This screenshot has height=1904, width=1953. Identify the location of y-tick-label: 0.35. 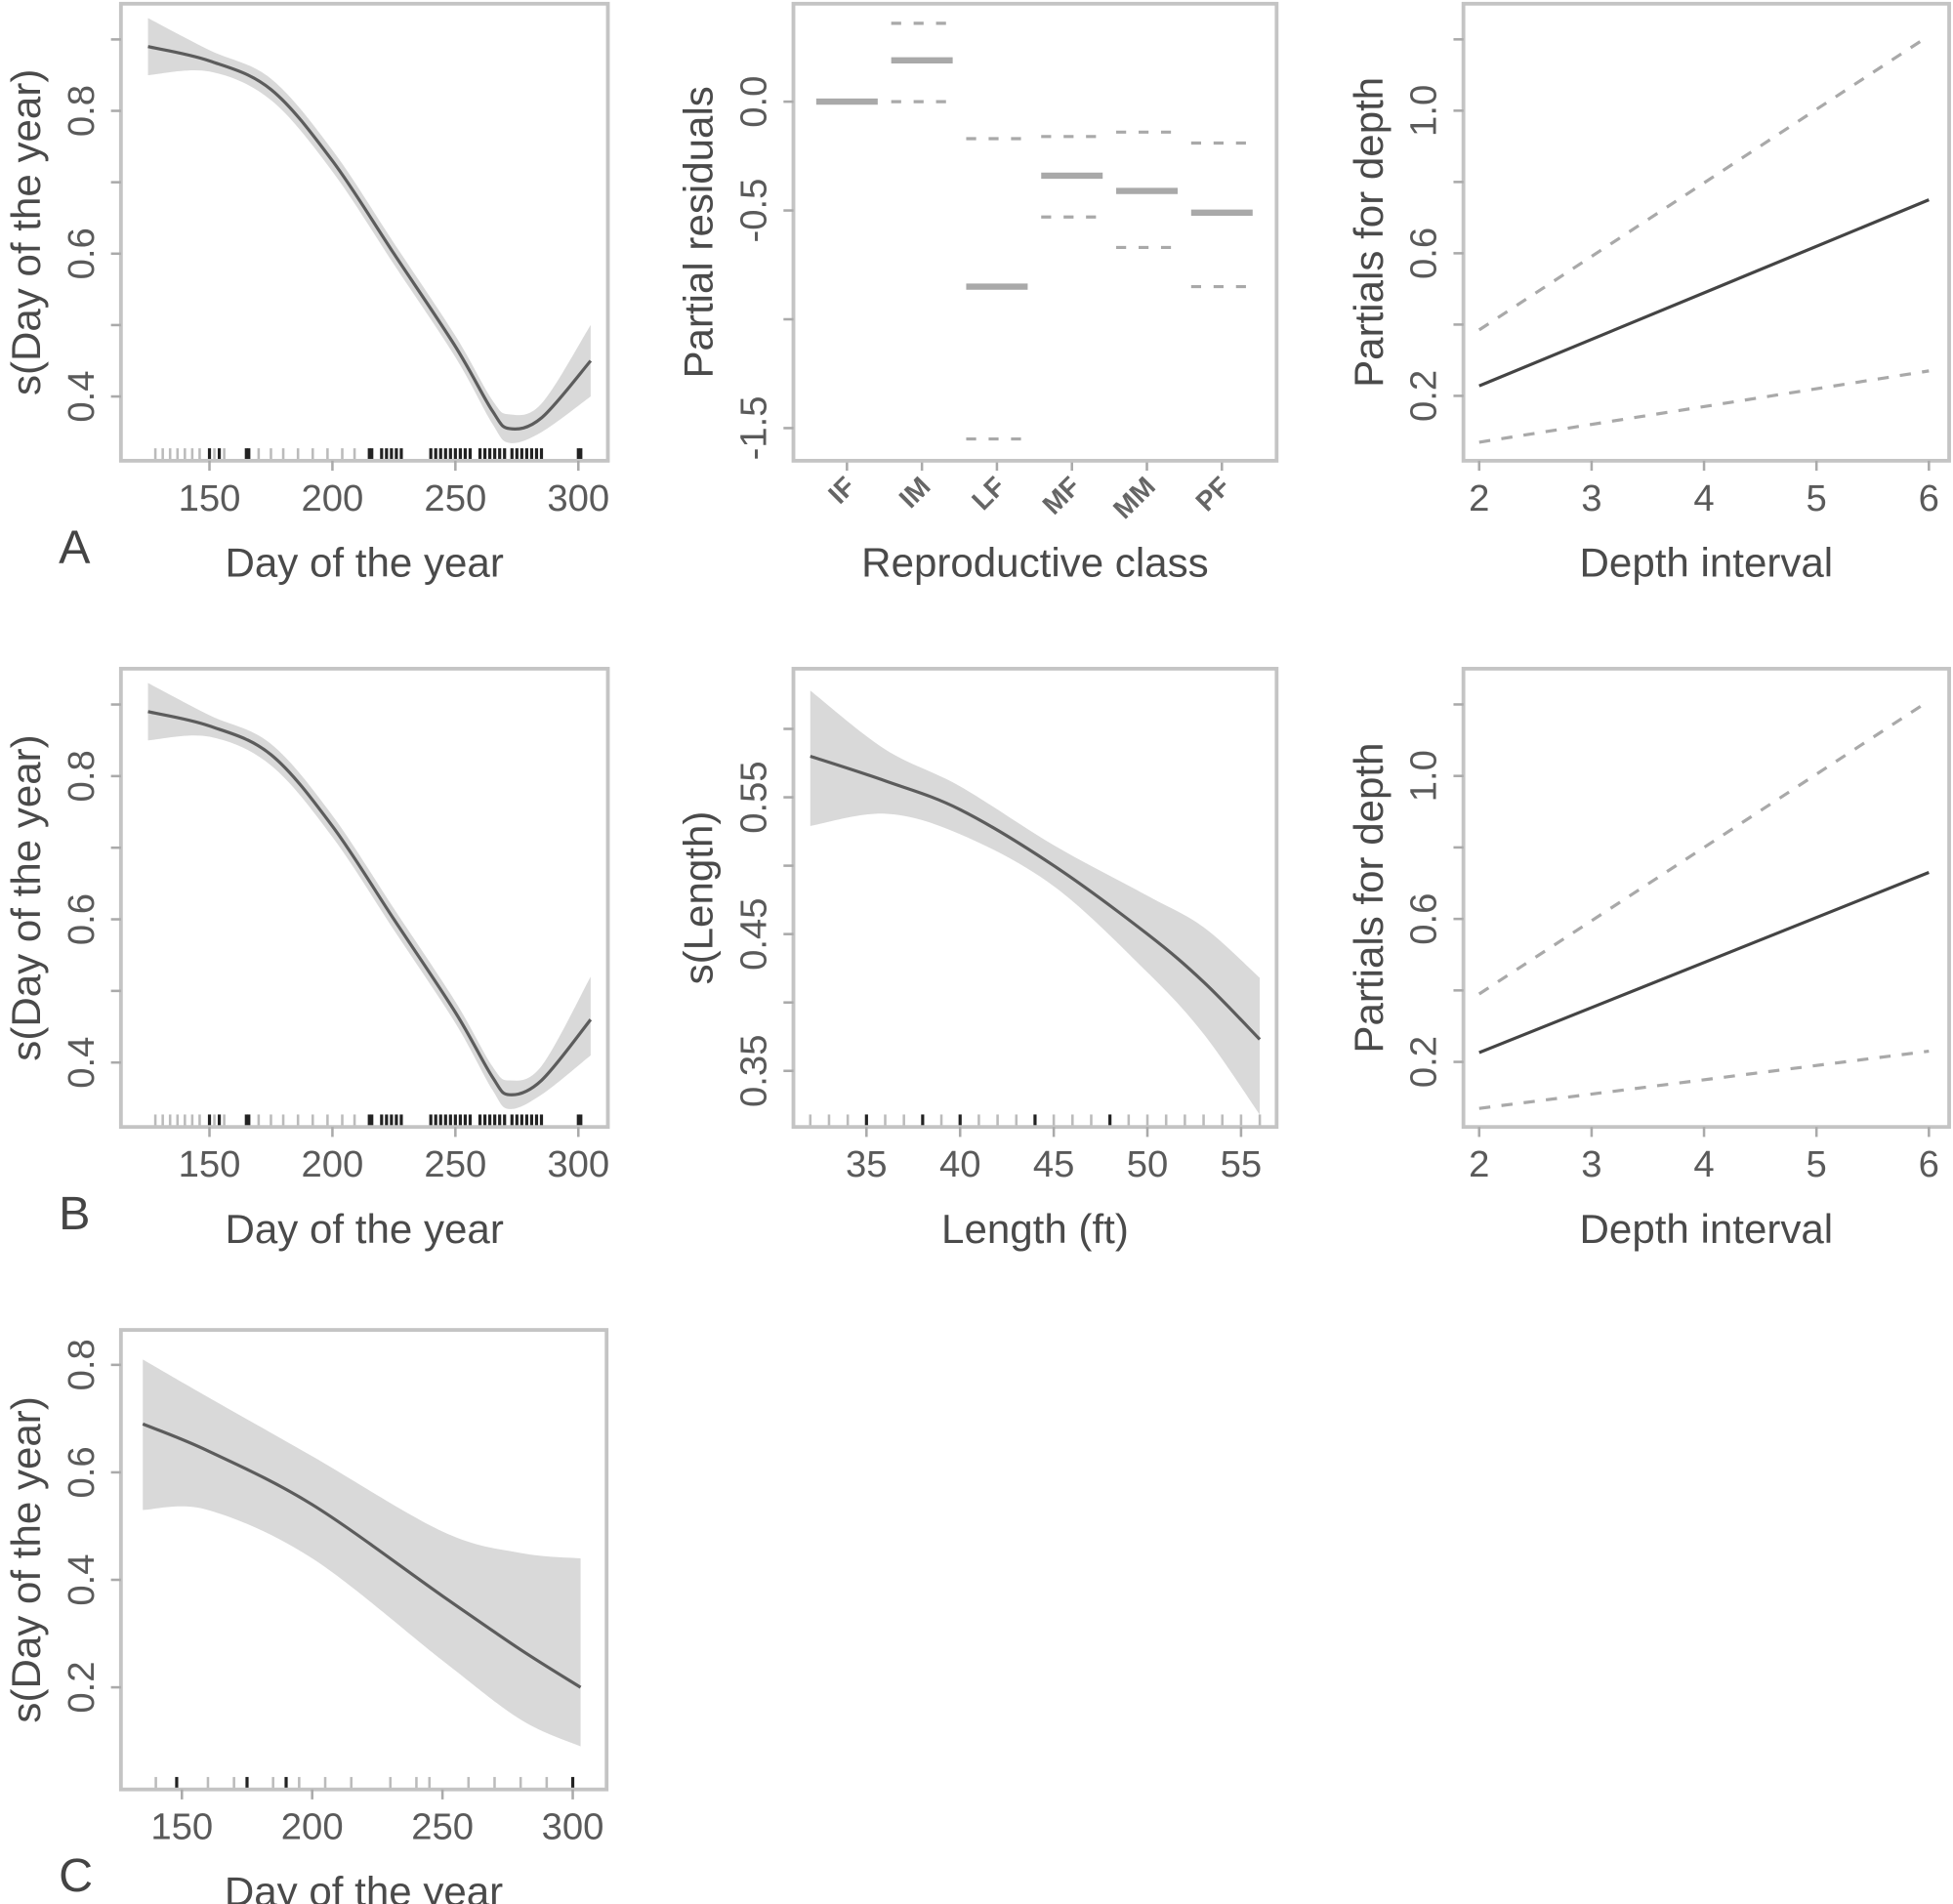
(753, 1071).